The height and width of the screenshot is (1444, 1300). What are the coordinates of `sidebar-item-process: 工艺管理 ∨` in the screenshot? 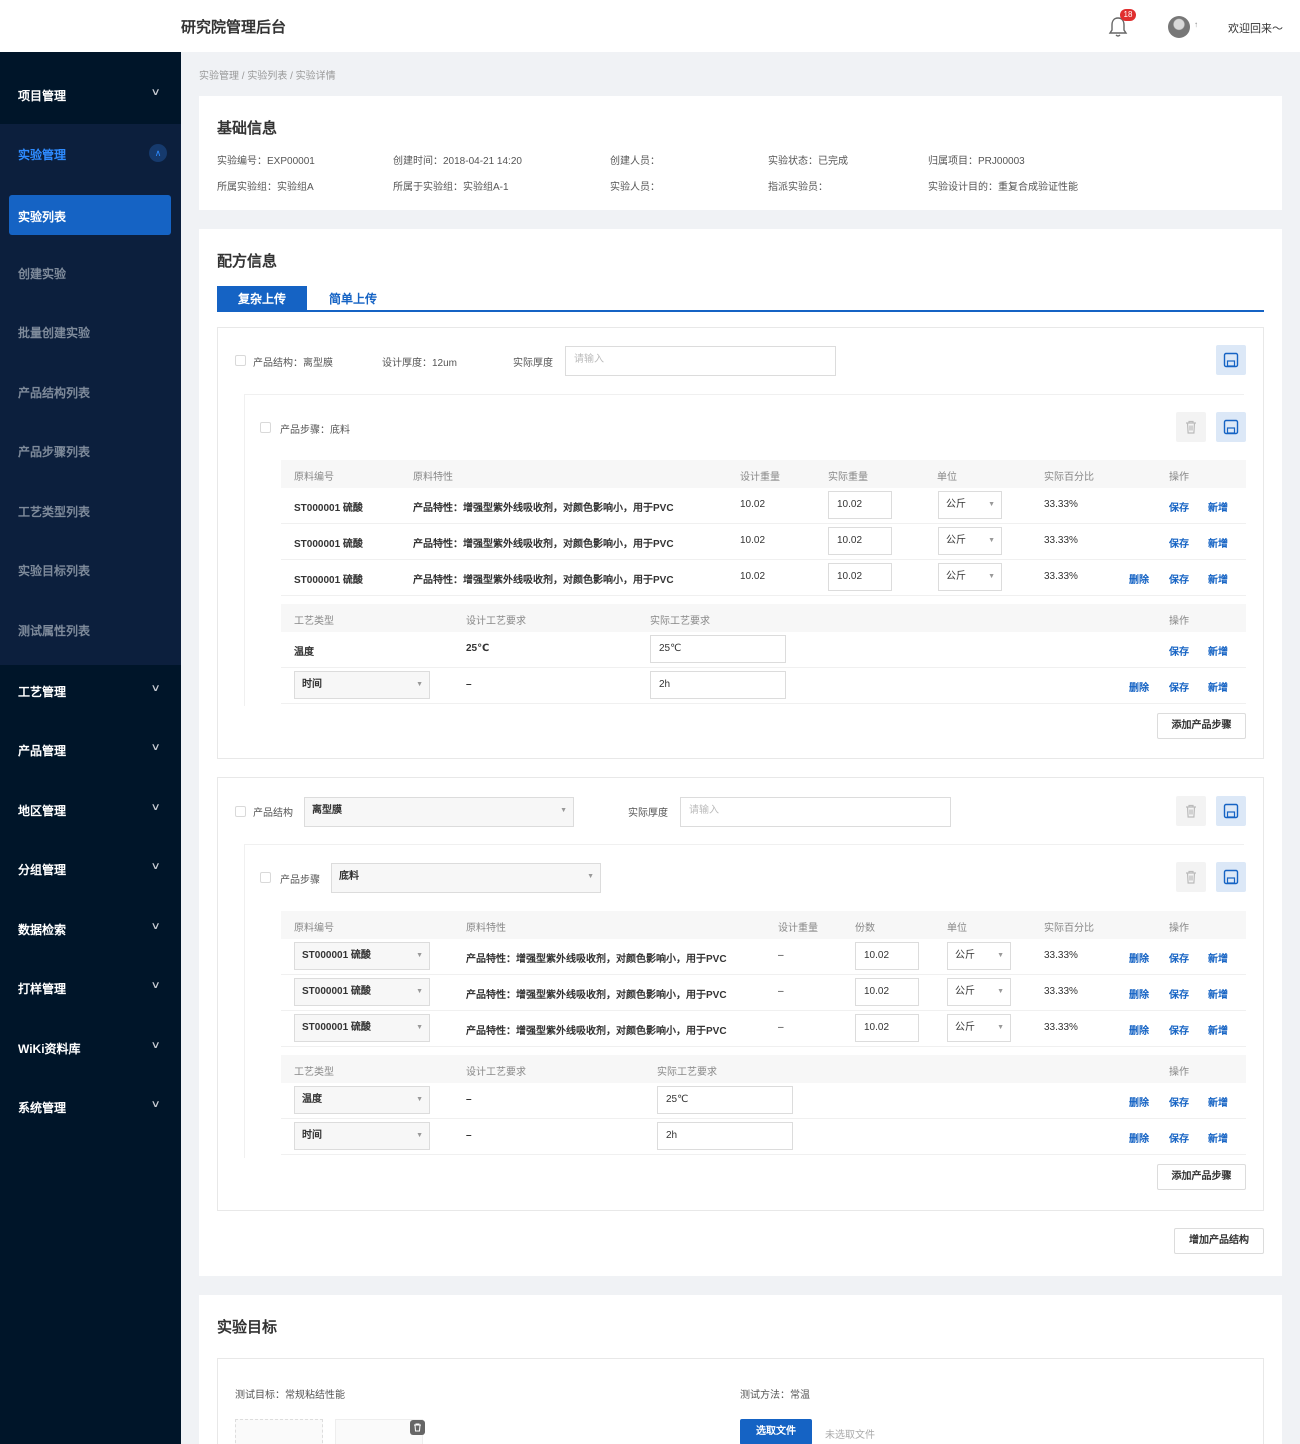 It's located at (90, 690).